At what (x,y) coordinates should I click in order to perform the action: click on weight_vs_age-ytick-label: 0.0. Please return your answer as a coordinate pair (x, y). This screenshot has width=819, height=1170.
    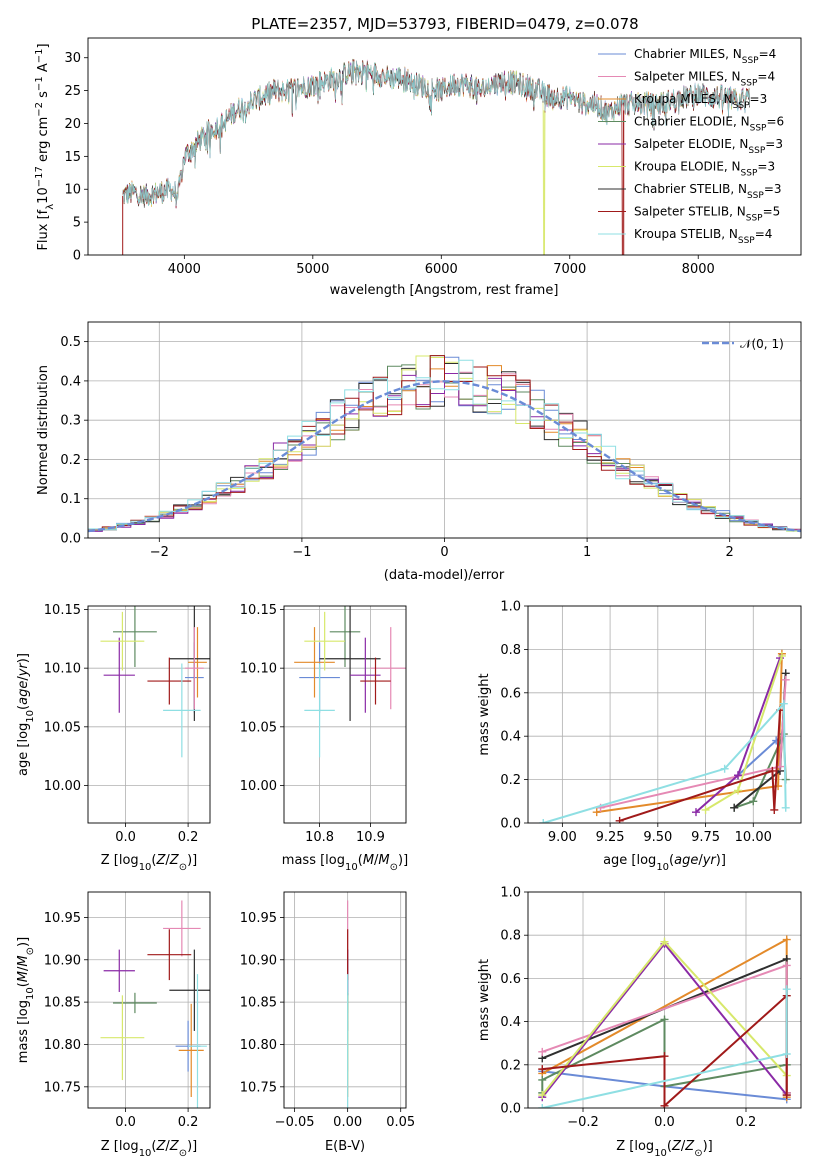
    Looking at the image, I should click on (510, 824).